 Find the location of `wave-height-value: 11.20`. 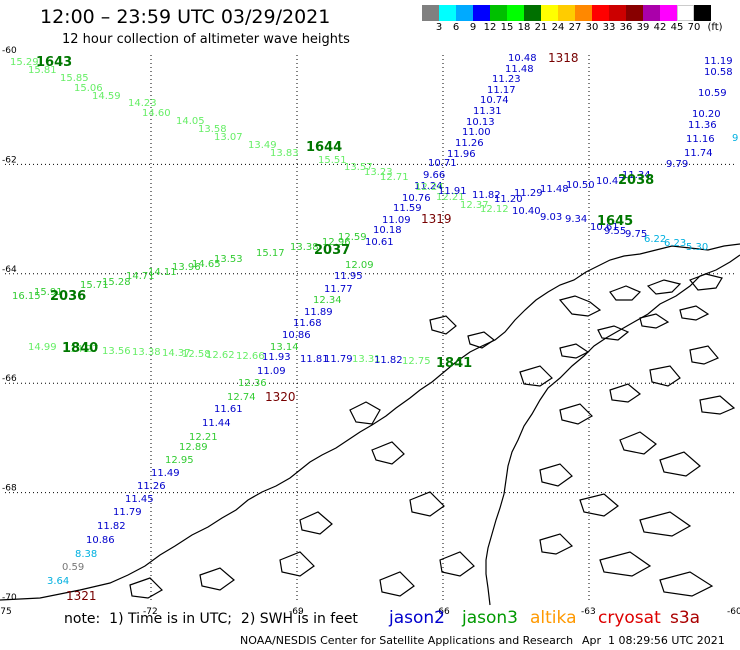

wave-height-value: 11.20 is located at coordinates (508, 199).